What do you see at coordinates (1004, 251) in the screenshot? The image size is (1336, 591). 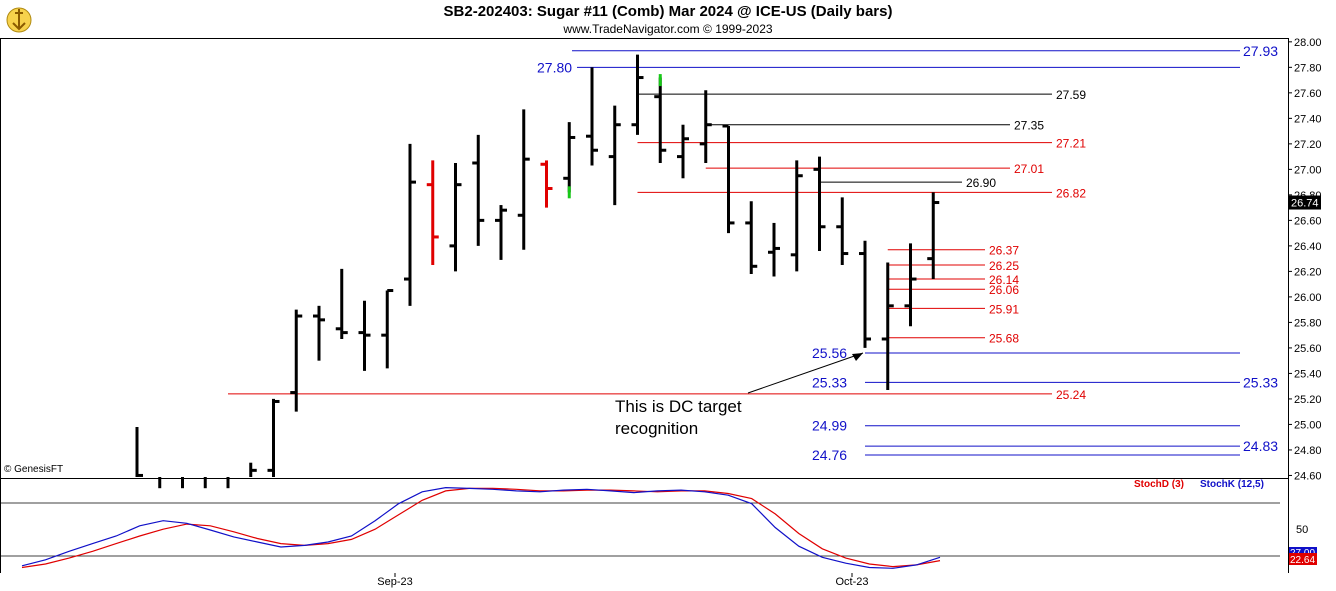 I see `level-label-26.37: 26.37` at bounding box center [1004, 251].